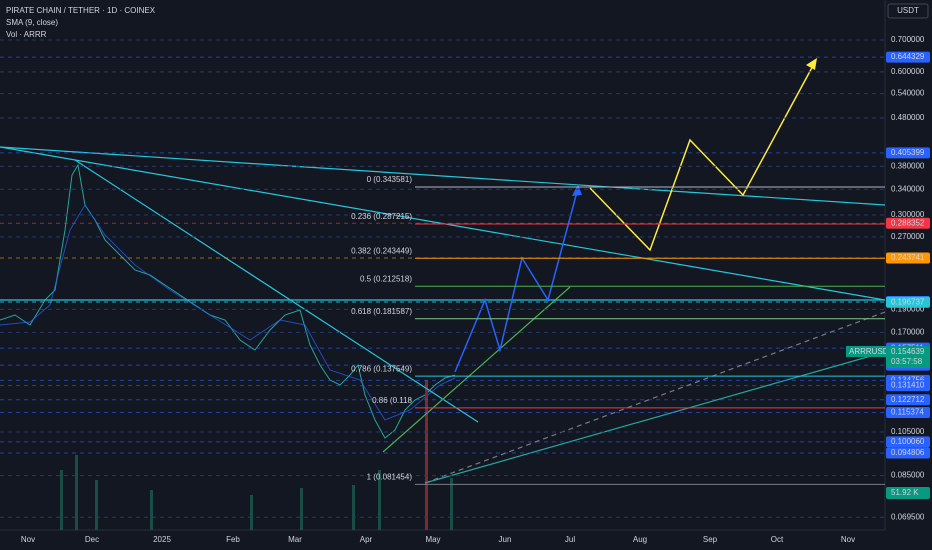 Image resolution: width=932 pixels, height=550 pixels. I want to click on price-marker-label: 0.196737, so click(908, 301).